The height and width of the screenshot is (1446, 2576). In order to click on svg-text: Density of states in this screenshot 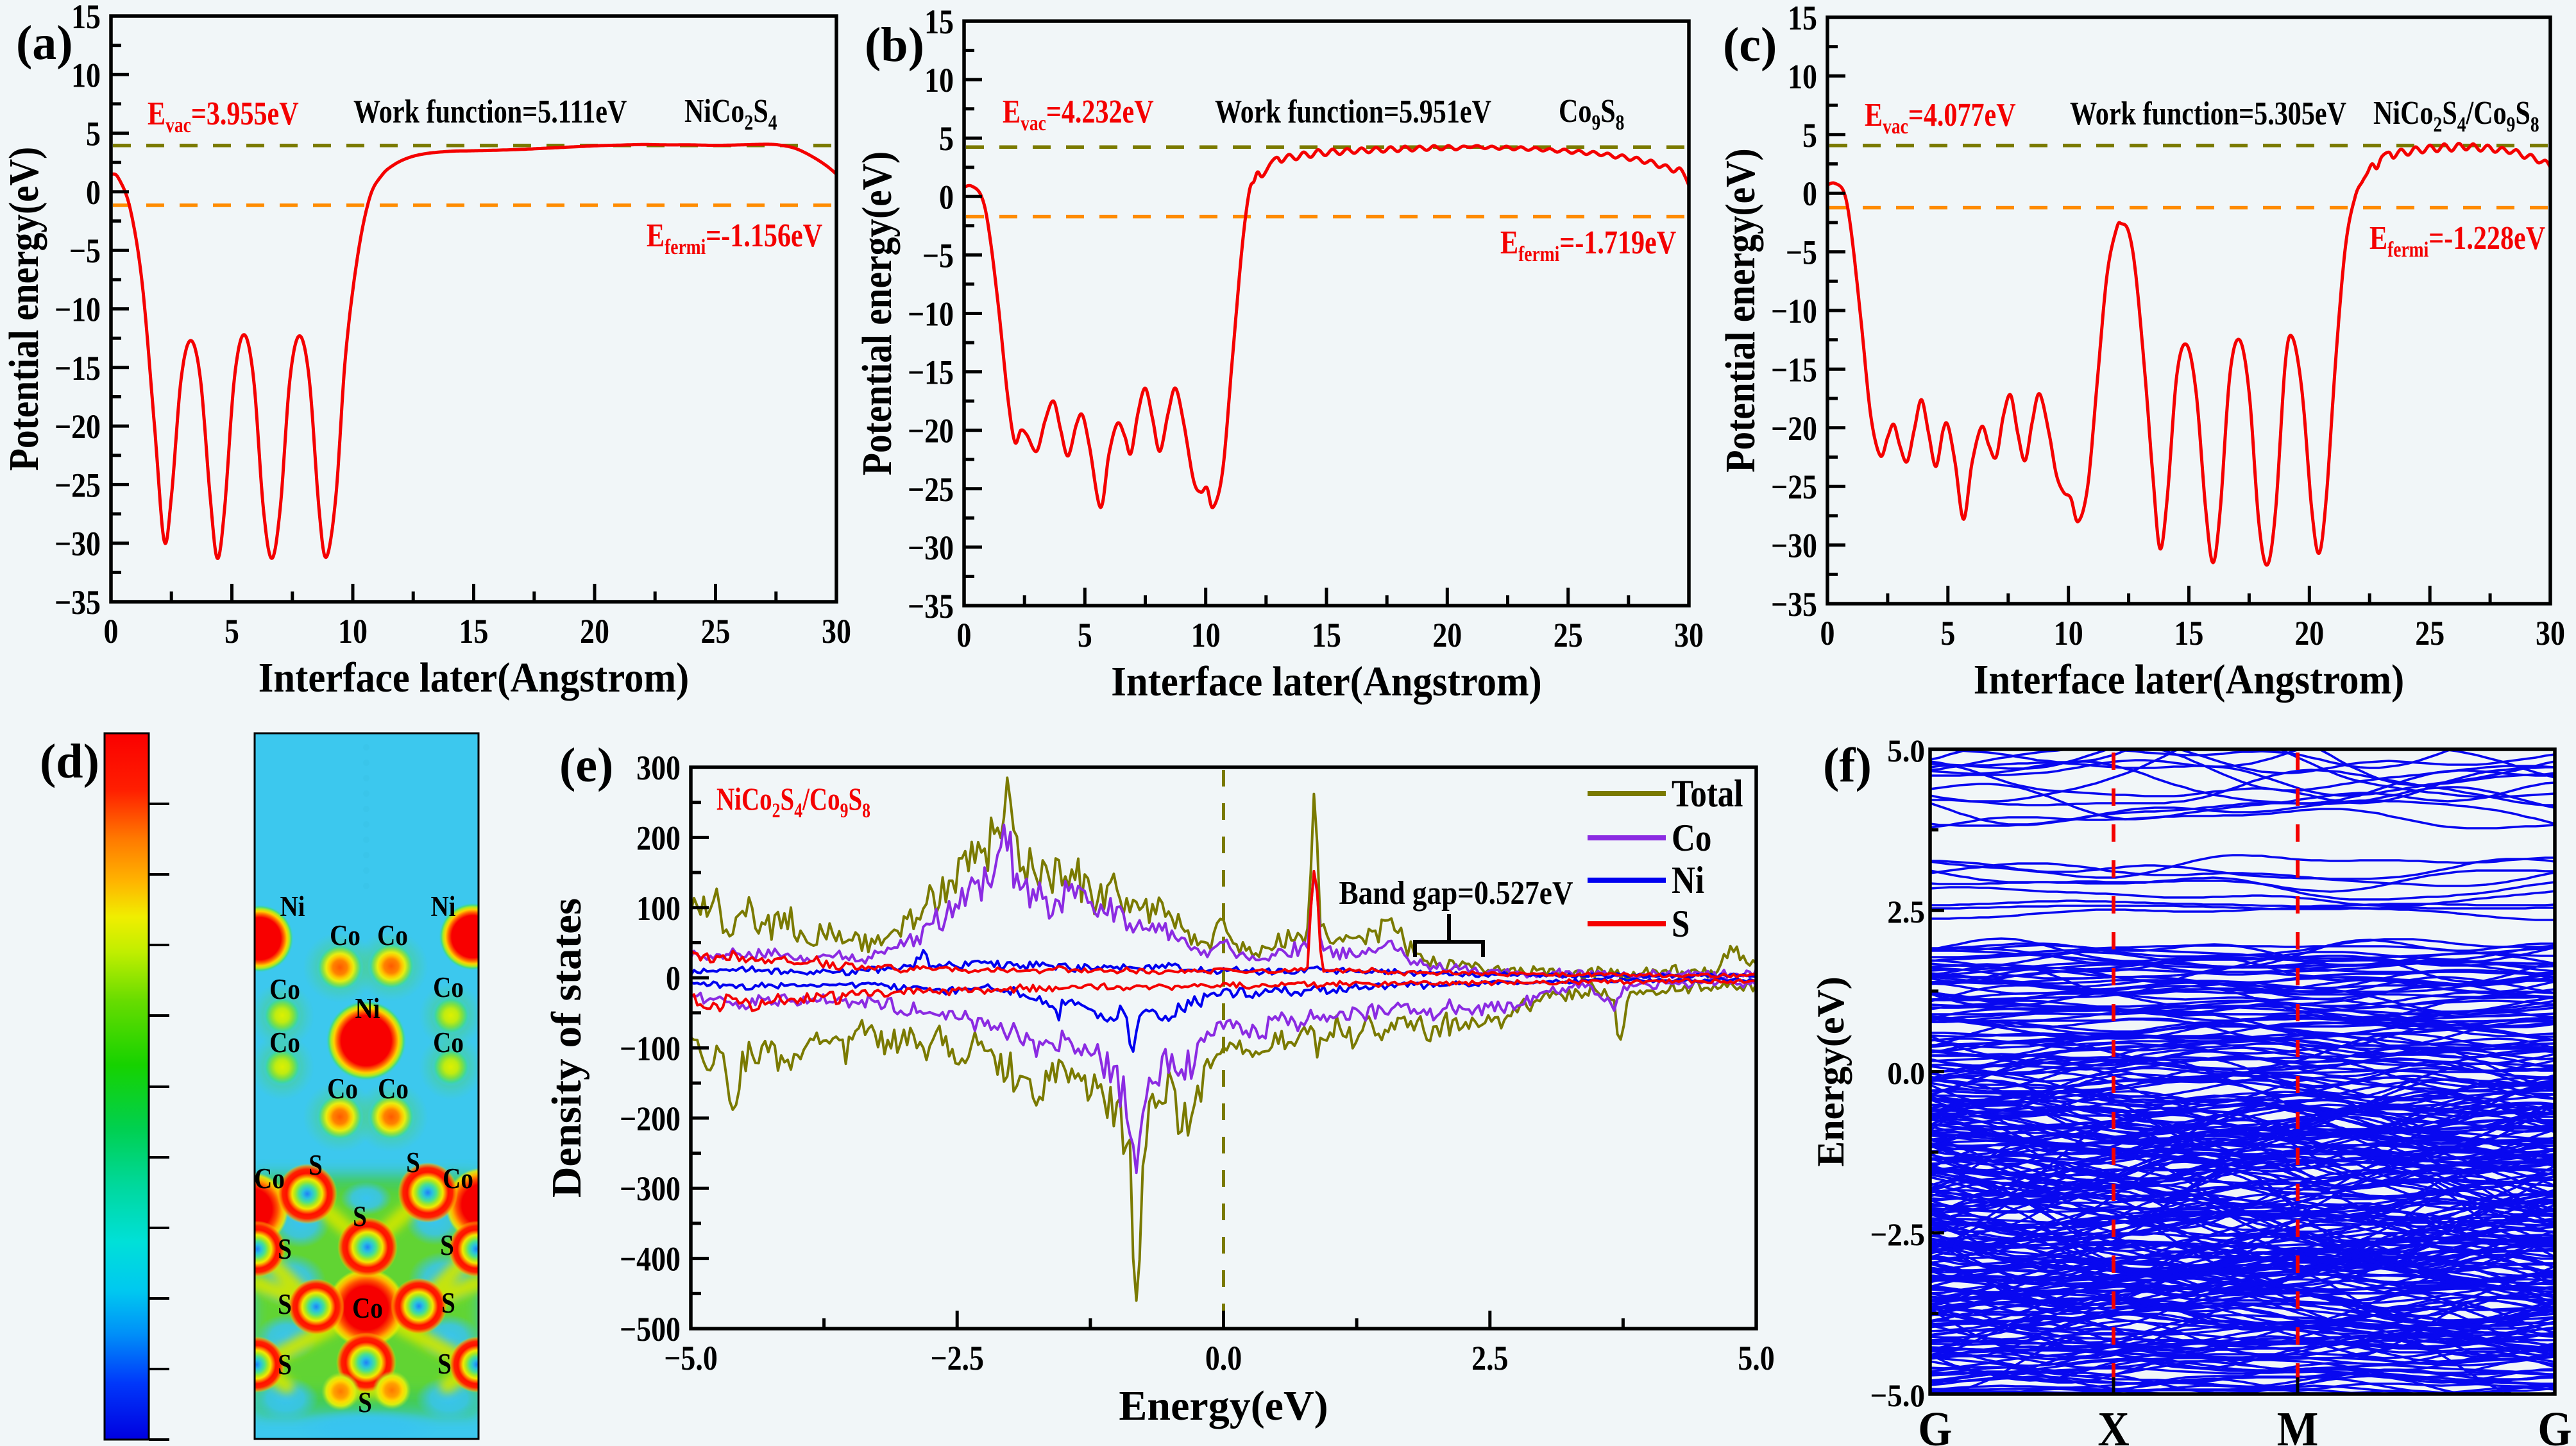, I will do `click(567, 1048)`.